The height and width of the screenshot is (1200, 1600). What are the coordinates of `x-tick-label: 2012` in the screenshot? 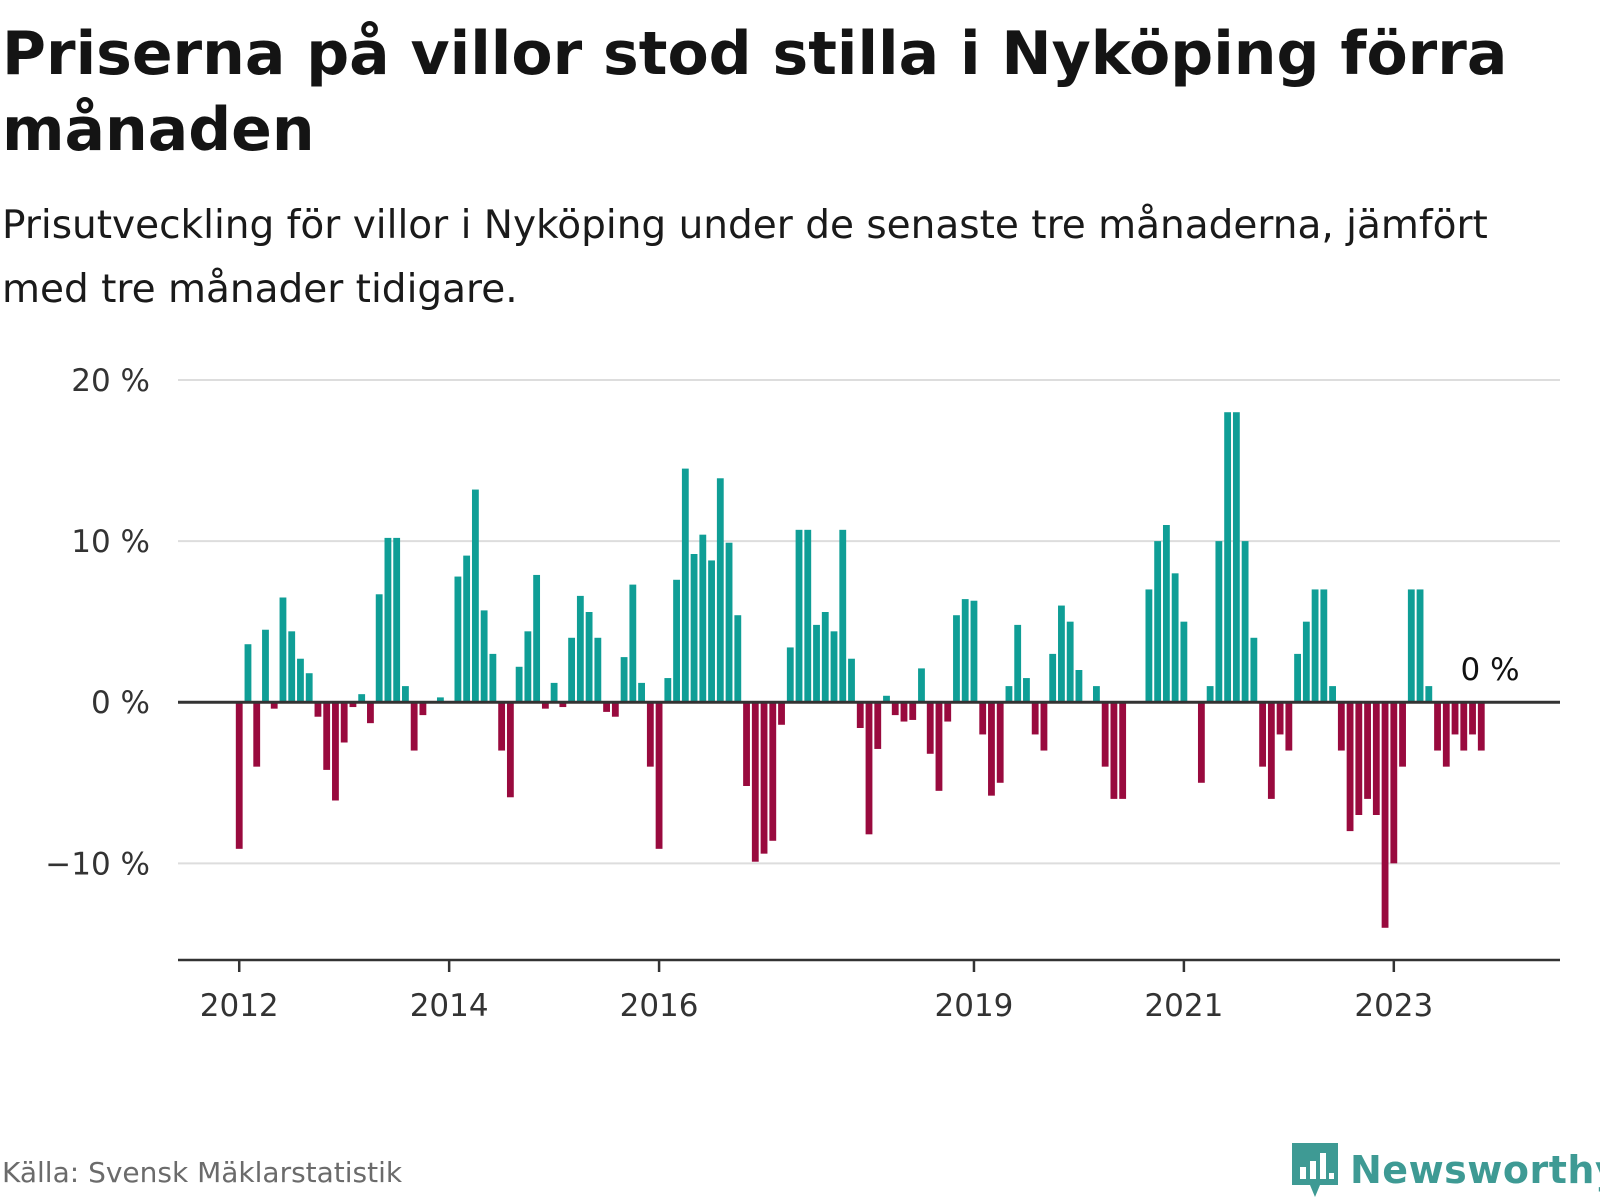 It's located at (239, 1006).